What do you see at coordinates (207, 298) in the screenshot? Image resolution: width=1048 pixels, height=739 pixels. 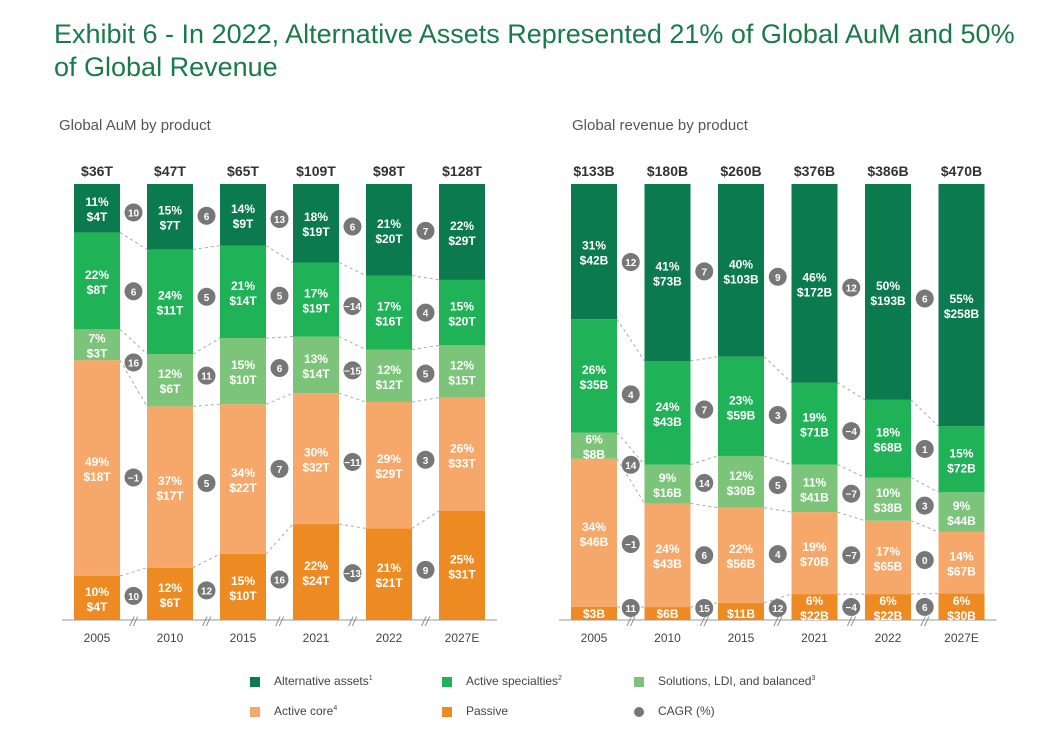 I see `cagr-value: 5` at bounding box center [207, 298].